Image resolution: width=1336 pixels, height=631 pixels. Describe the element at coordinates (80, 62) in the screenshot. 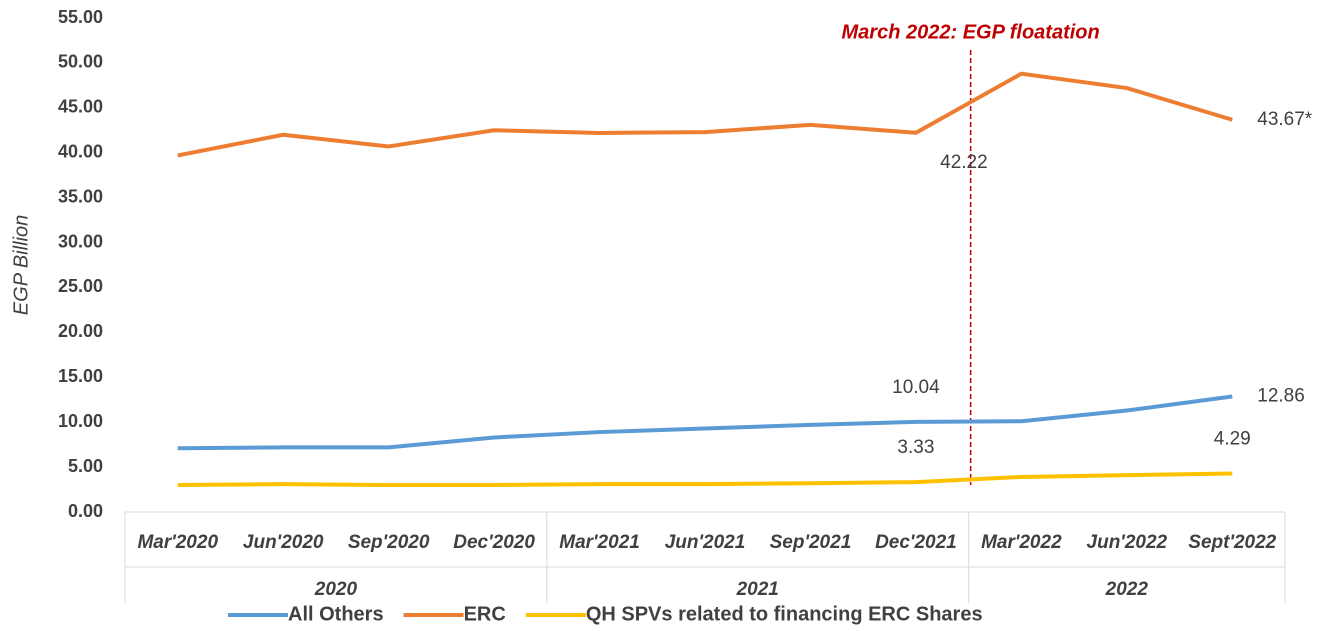

I see `y-tick-label: 50.00` at that location.